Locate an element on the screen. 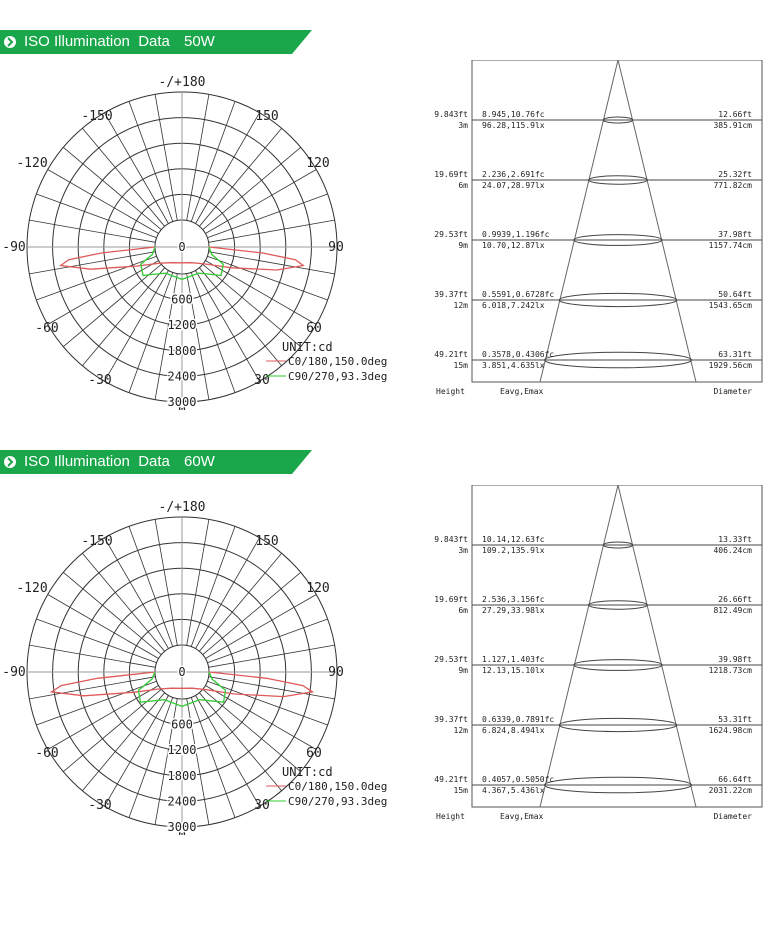 The height and width of the screenshot is (940, 770). footer-height: Height is located at coordinates (450, 816).